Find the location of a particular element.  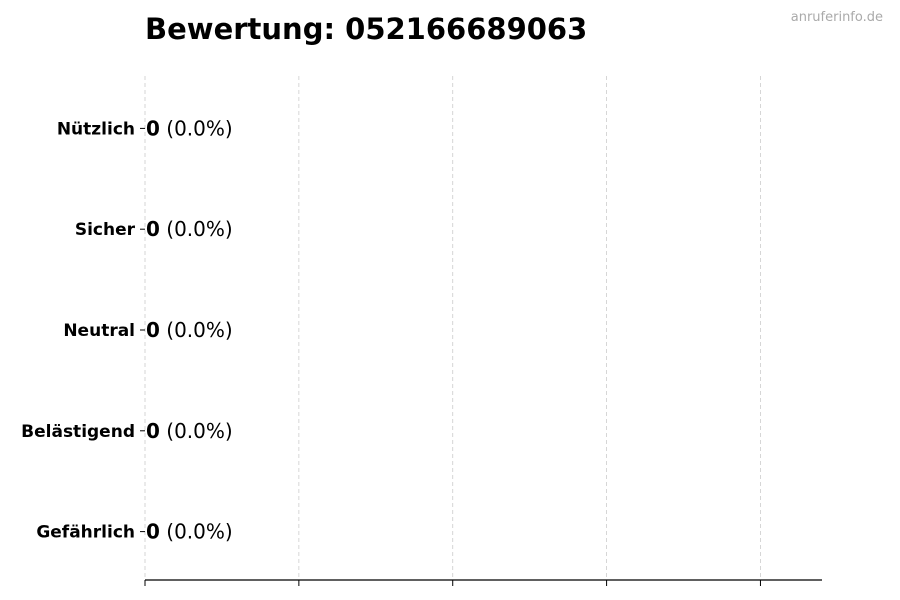

chart-title: Bewertung: 052166689063 is located at coordinates (366, 29).